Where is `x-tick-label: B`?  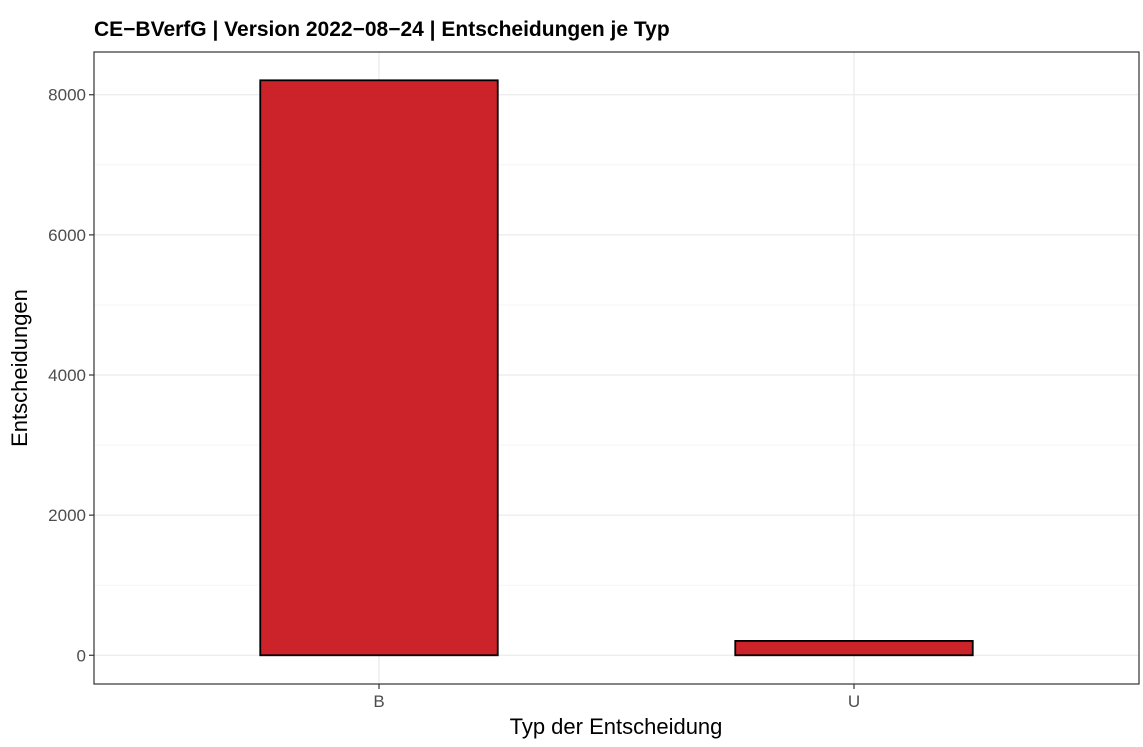 x-tick-label: B is located at coordinates (378, 701).